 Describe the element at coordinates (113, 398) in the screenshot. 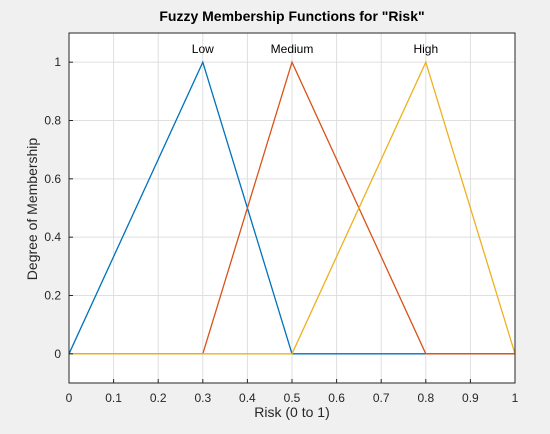

I see `x-tick-label: 0.1` at that location.